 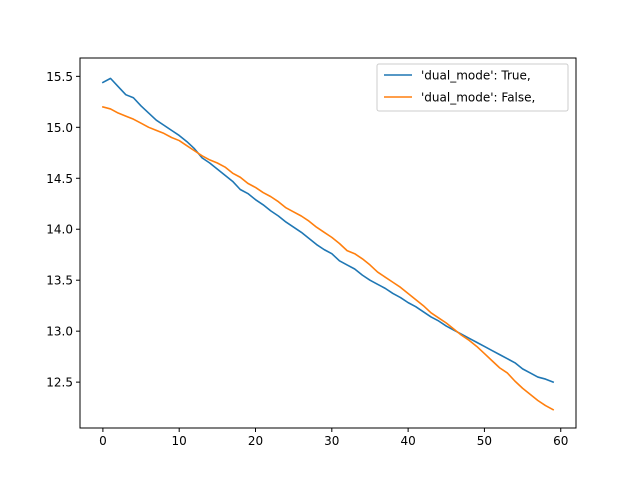 I want to click on x-tick-label: 30, so click(x=331, y=441).